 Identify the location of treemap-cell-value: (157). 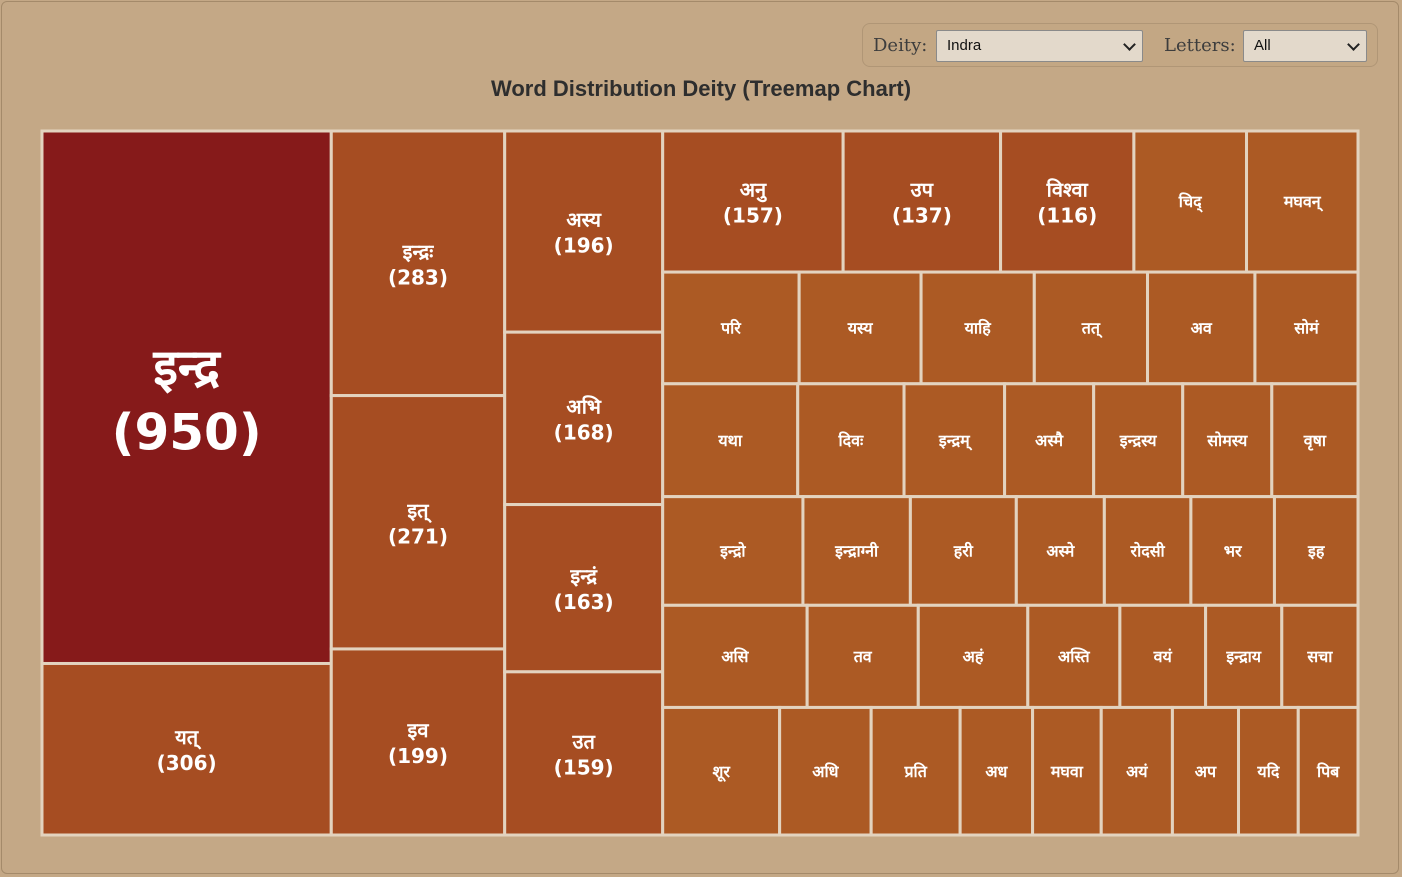
(753, 216).